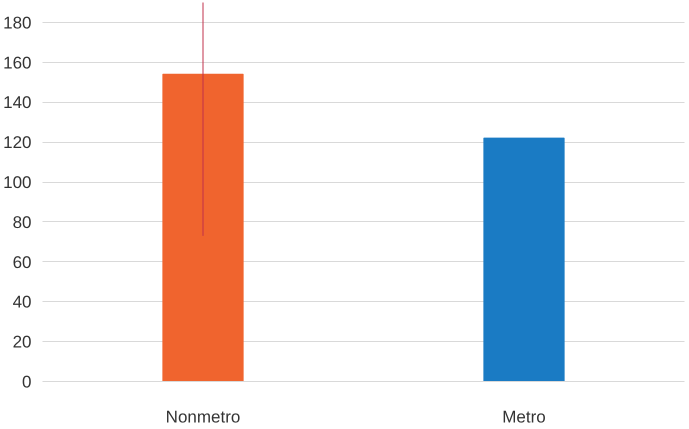 The width and height of the screenshot is (689, 429). I want to click on y-tick-label: 120, so click(17, 142).